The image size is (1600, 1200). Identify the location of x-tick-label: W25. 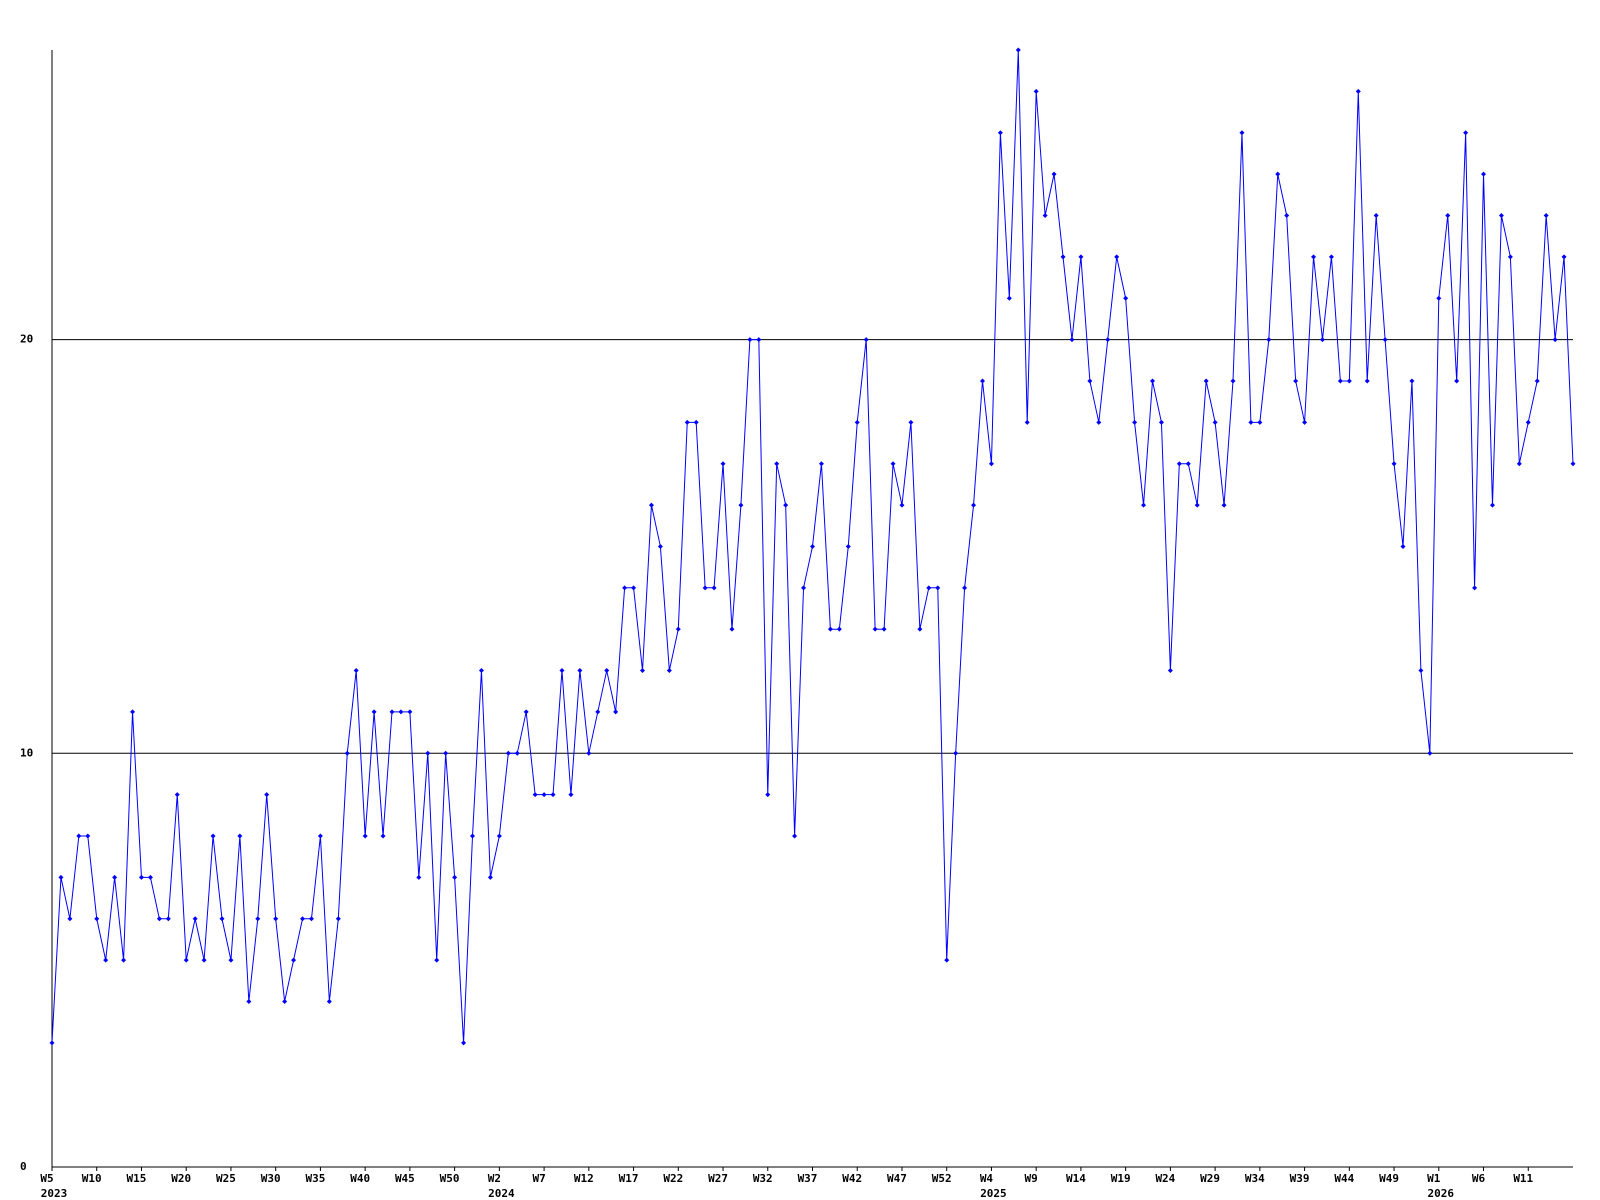
(226, 1178).